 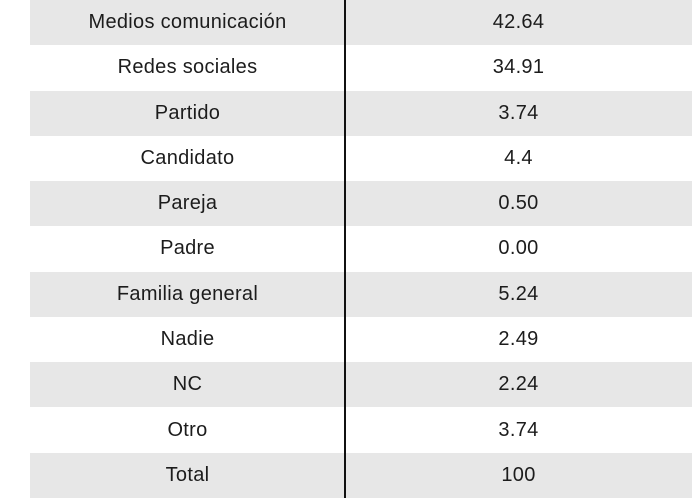 I want to click on row-label: Medios comunicación, so click(x=187, y=22).